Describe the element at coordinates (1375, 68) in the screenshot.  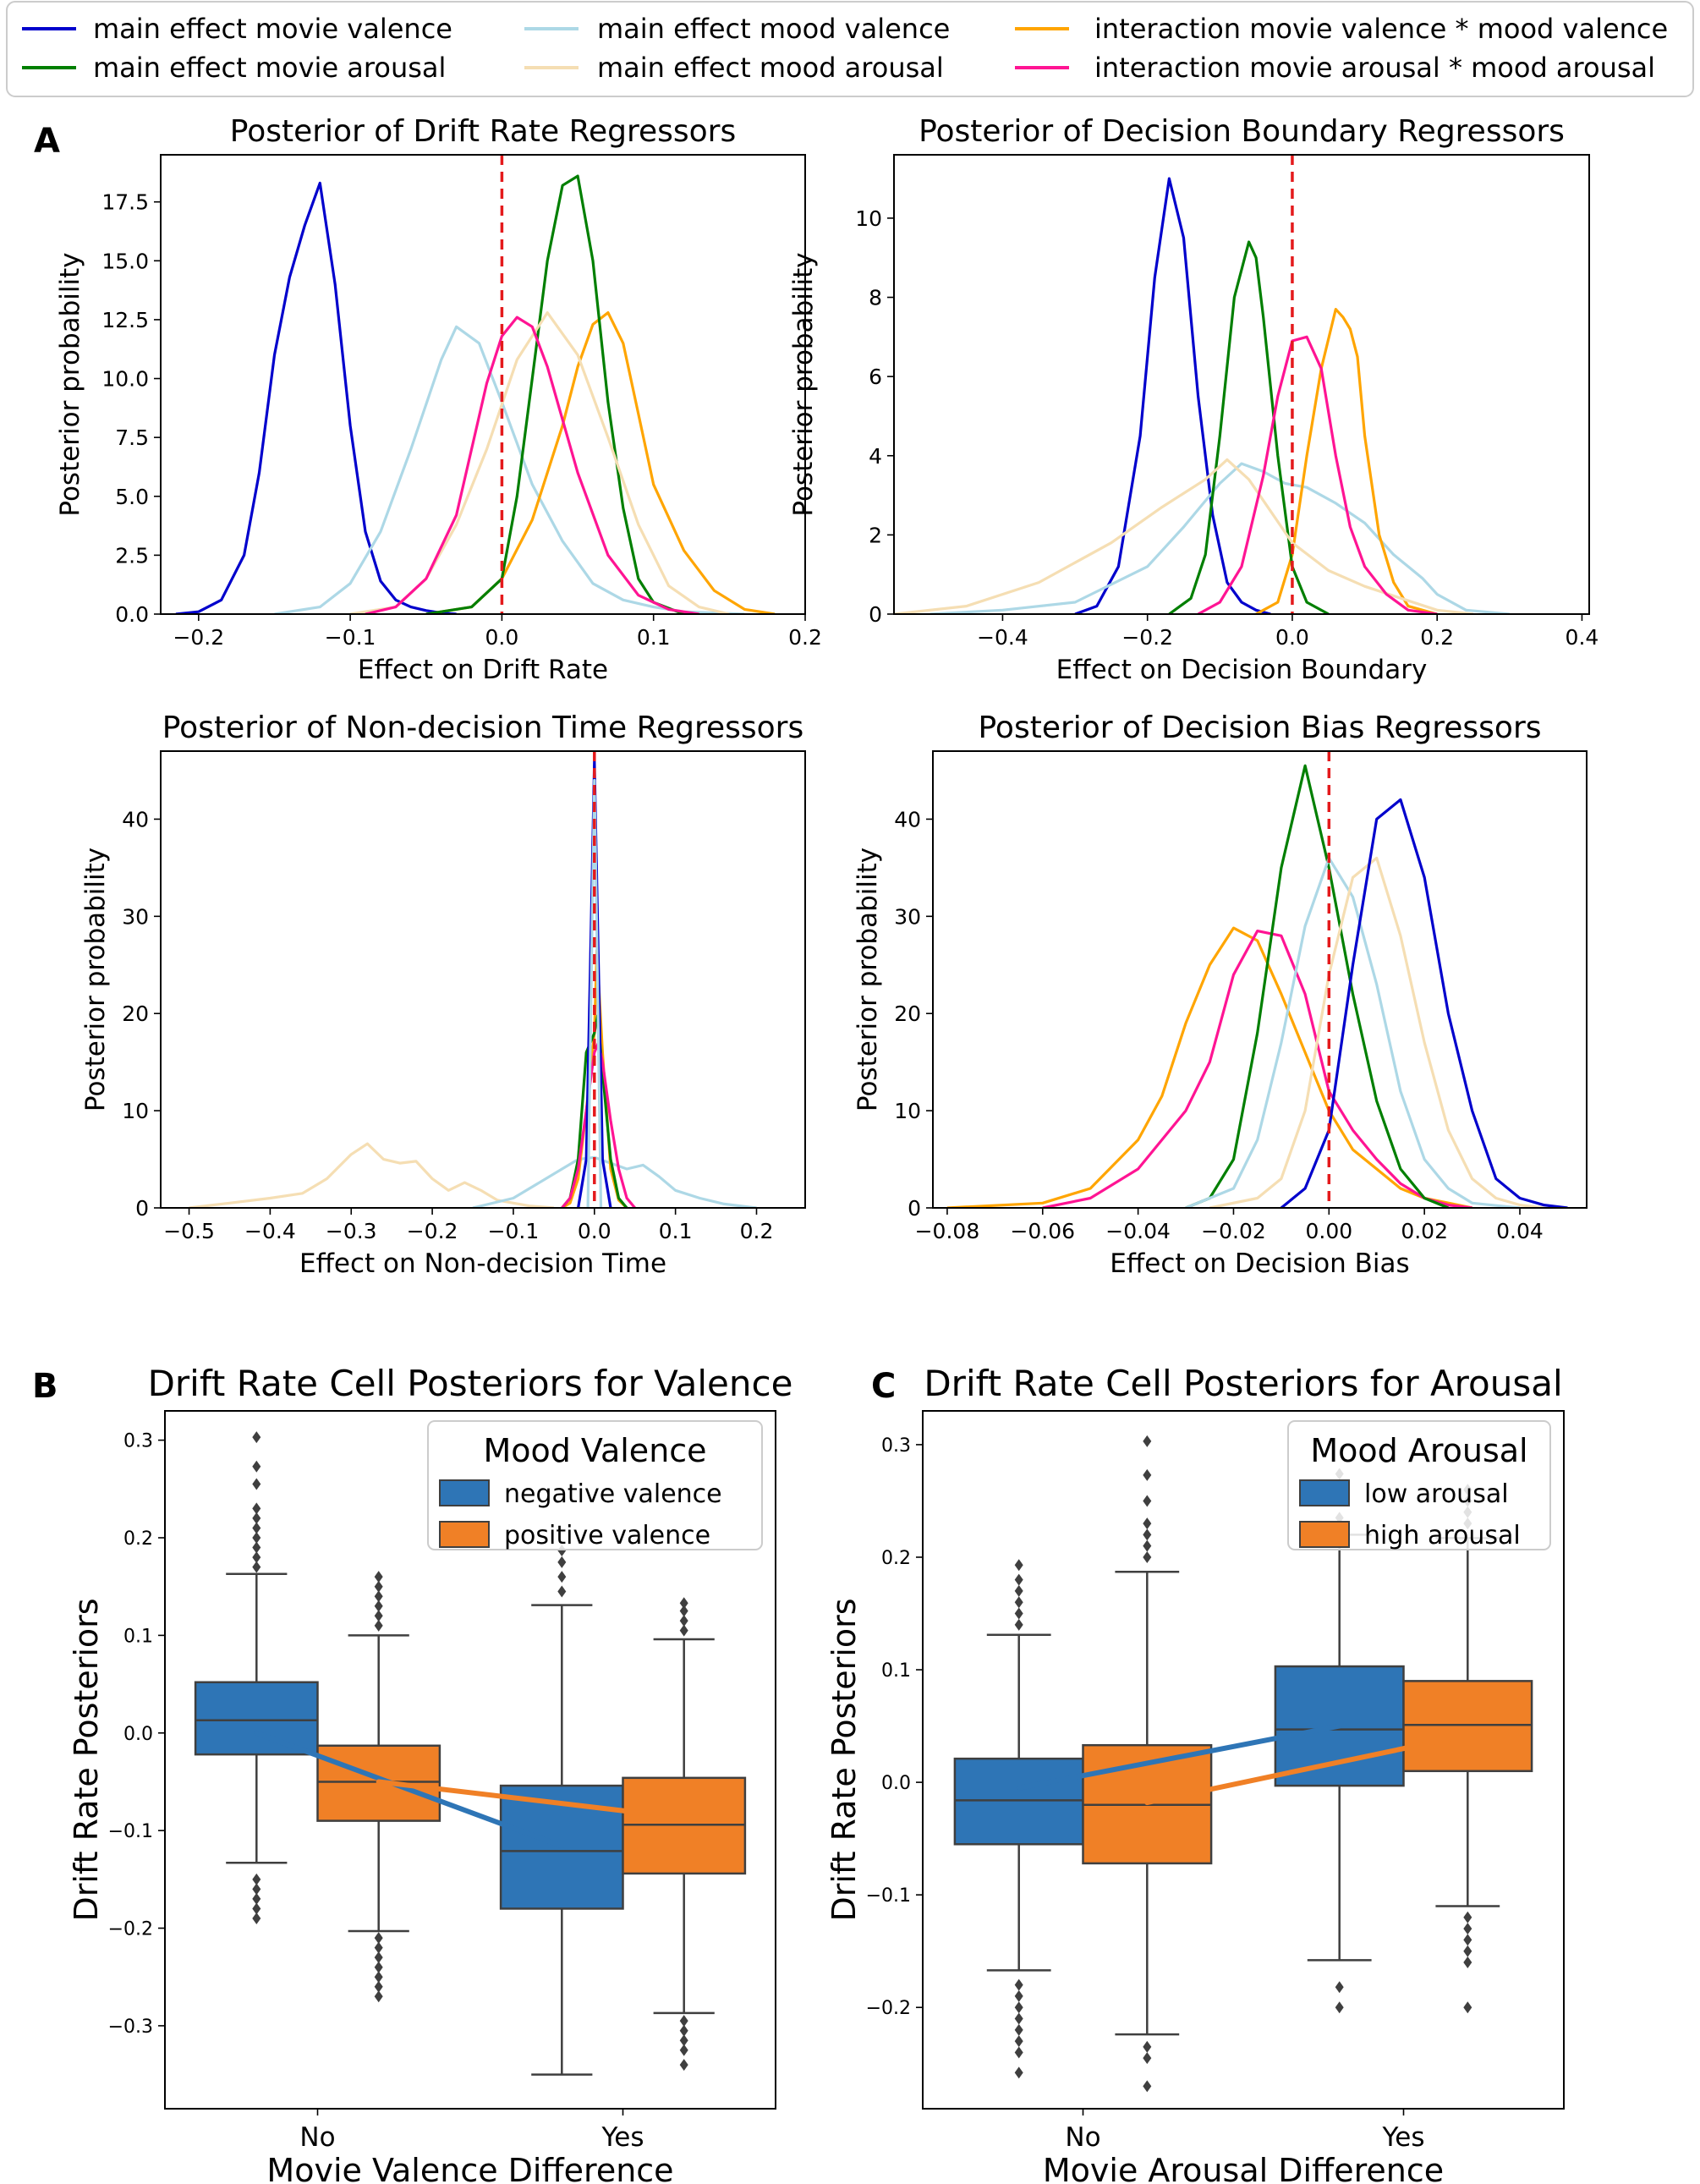
I see `legend-label-interaction-arousal: interaction movie arousal * mood arousal` at that location.